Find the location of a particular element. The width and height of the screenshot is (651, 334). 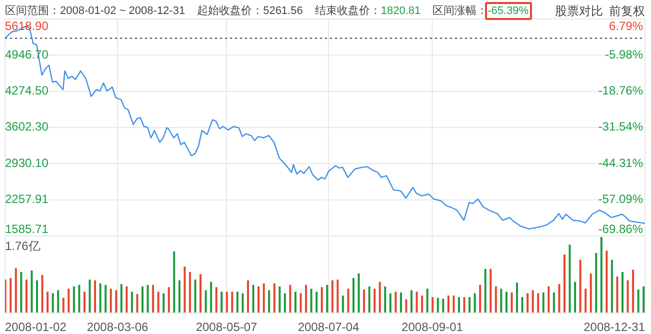

y2-tick-label: -5.98% is located at coordinates (624, 54).